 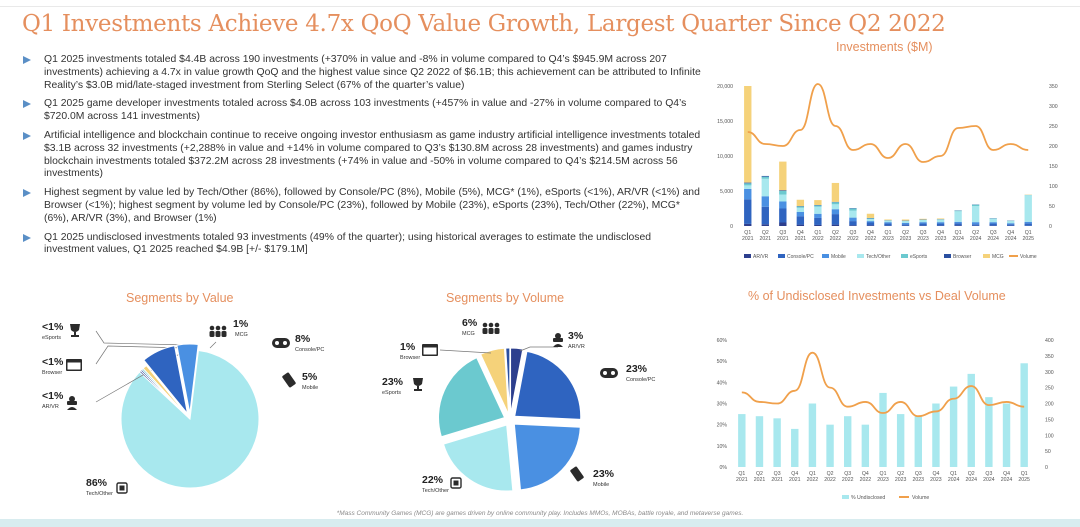 What do you see at coordinates (410, 358) in the screenshot?
I see `pie-label-browser: Browser` at bounding box center [410, 358].